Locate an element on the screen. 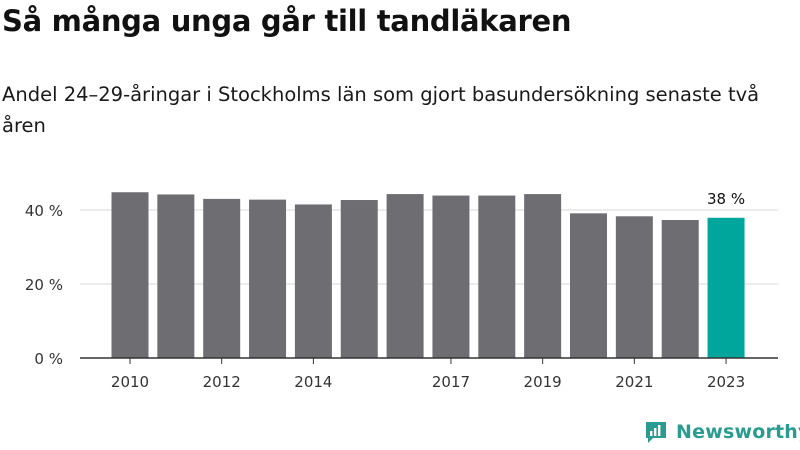  bar-2013 is located at coordinates (268, 278).